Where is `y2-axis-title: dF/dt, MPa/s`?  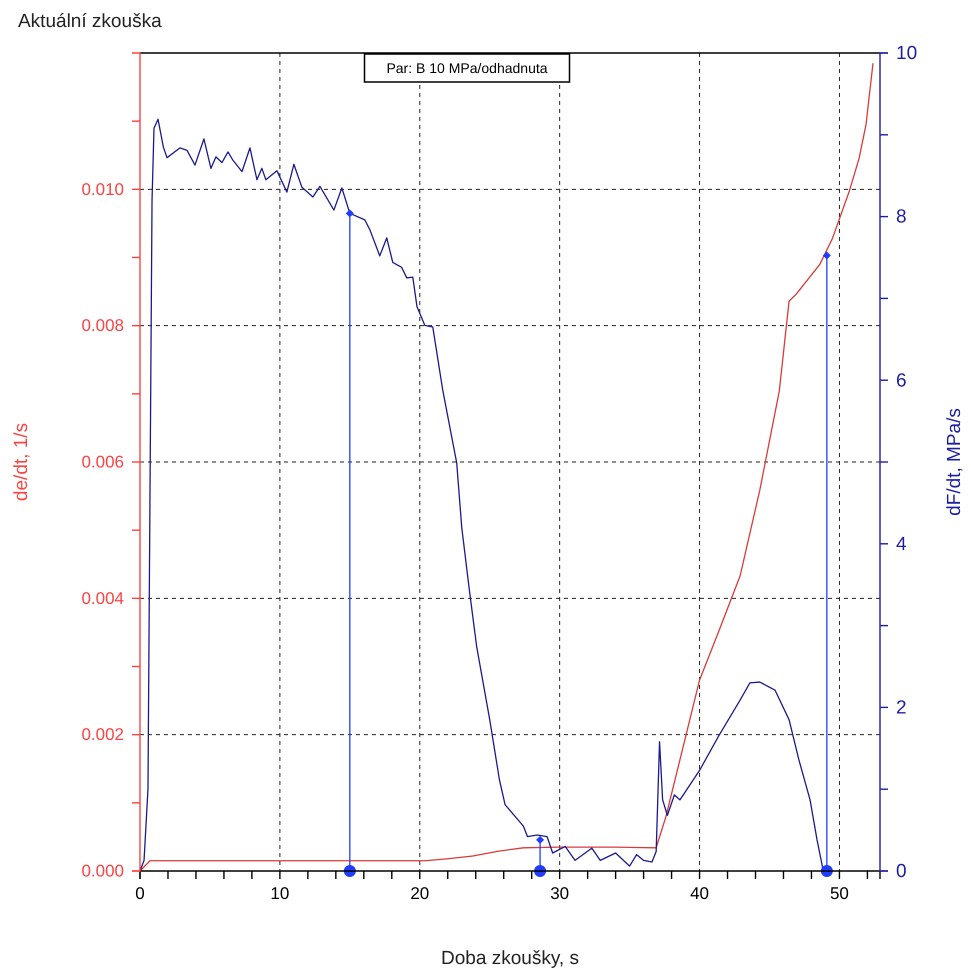 y2-axis-title: dF/dt, MPa/s is located at coordinates (954, 462).